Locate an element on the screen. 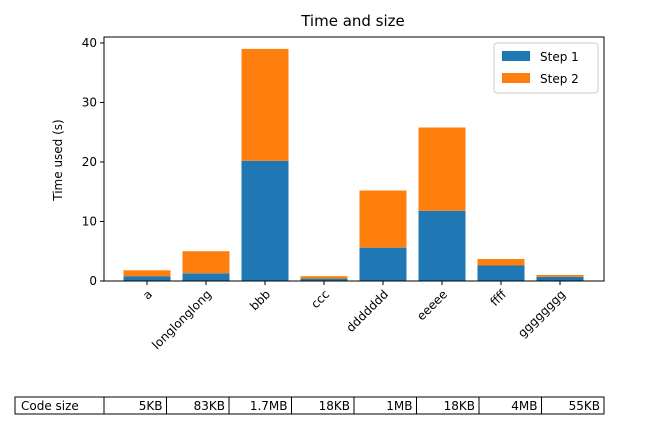 The height and width of the screenshot is (433, 652). table-cell is located at coordinates (573, 405).